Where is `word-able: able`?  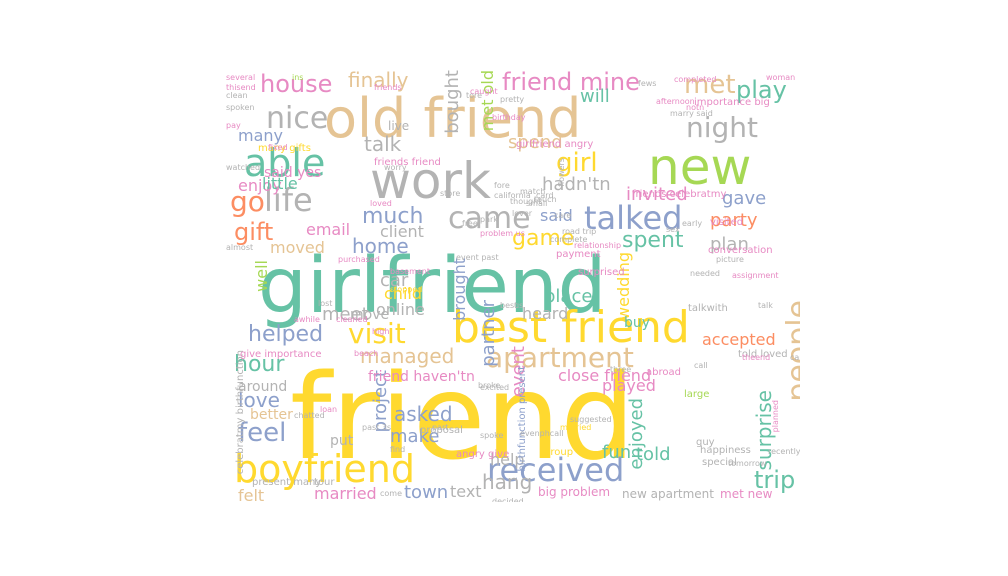
word-able: able is located at coordinates (285, 163).